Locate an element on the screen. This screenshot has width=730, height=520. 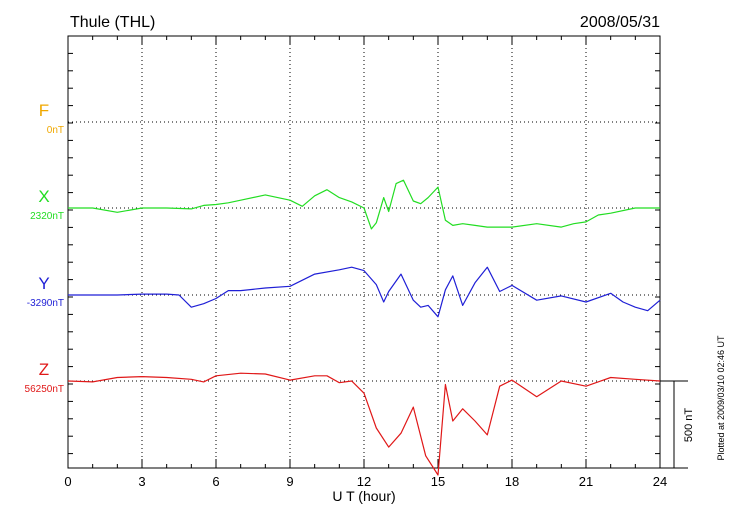
series-labels: F 0nT X 2320nT Y -3290nT Z 56250nT is located at coordinates (44, 248).